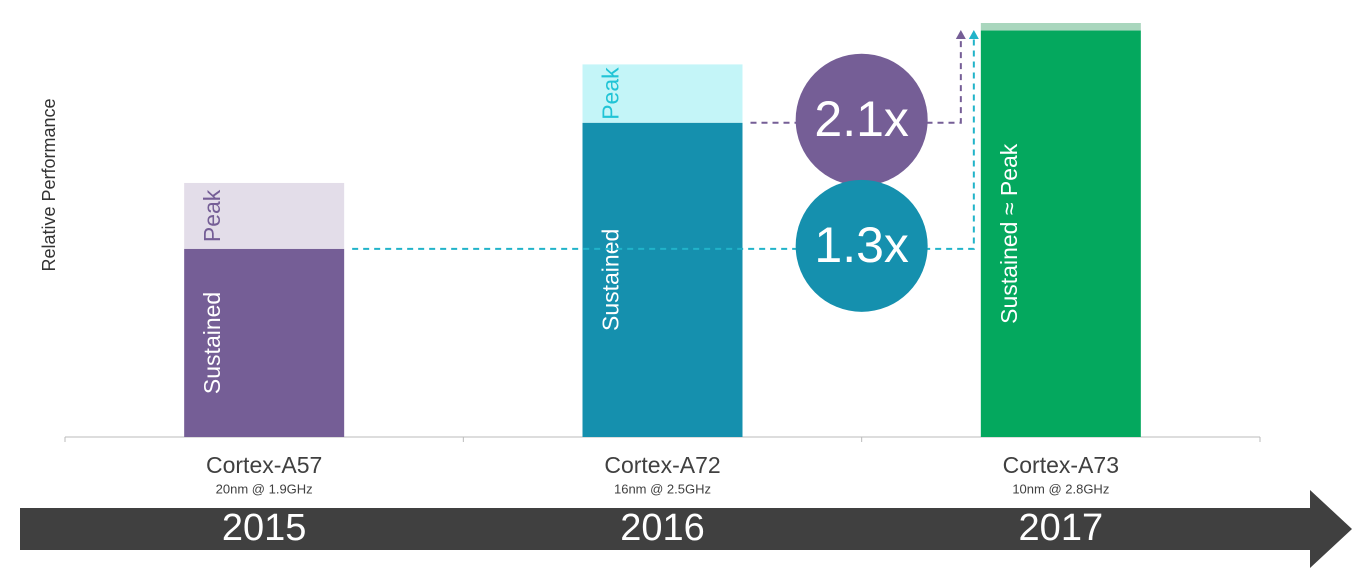  Describe the element at coordinates (1061, 528) in the screenshot. I see `year-label: 2017` at that location.